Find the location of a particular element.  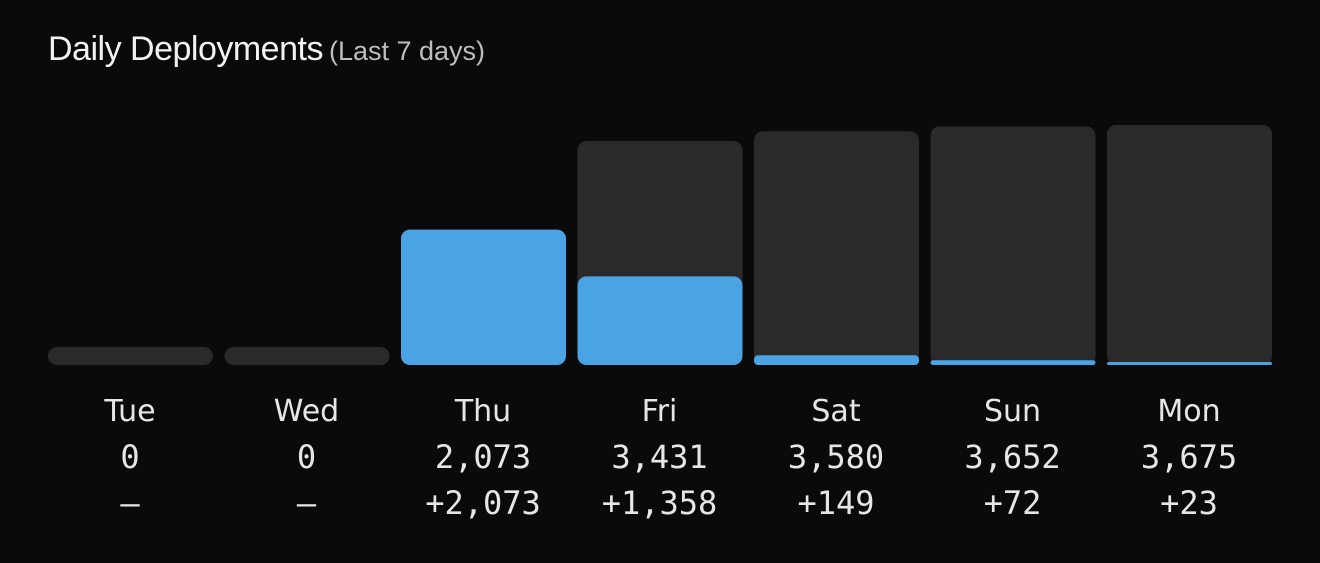

delta-value: +149 is located at coordinates (836, 503).